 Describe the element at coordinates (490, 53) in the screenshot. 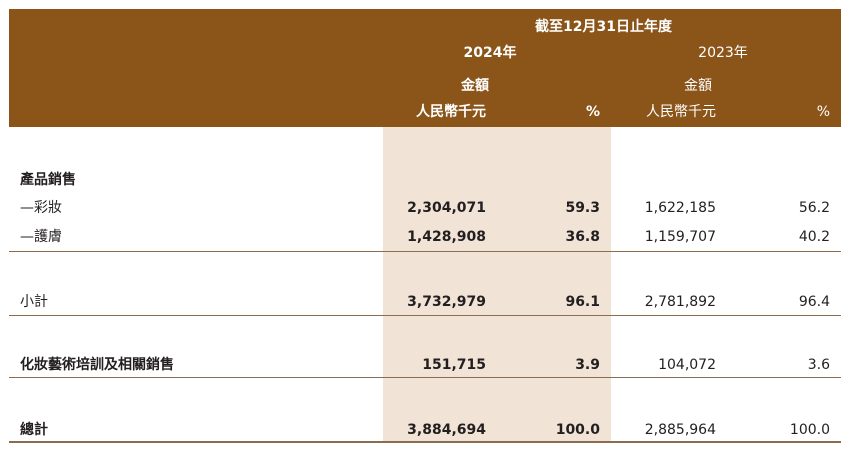

I see `year-2024-heading: 2024年` at that location.